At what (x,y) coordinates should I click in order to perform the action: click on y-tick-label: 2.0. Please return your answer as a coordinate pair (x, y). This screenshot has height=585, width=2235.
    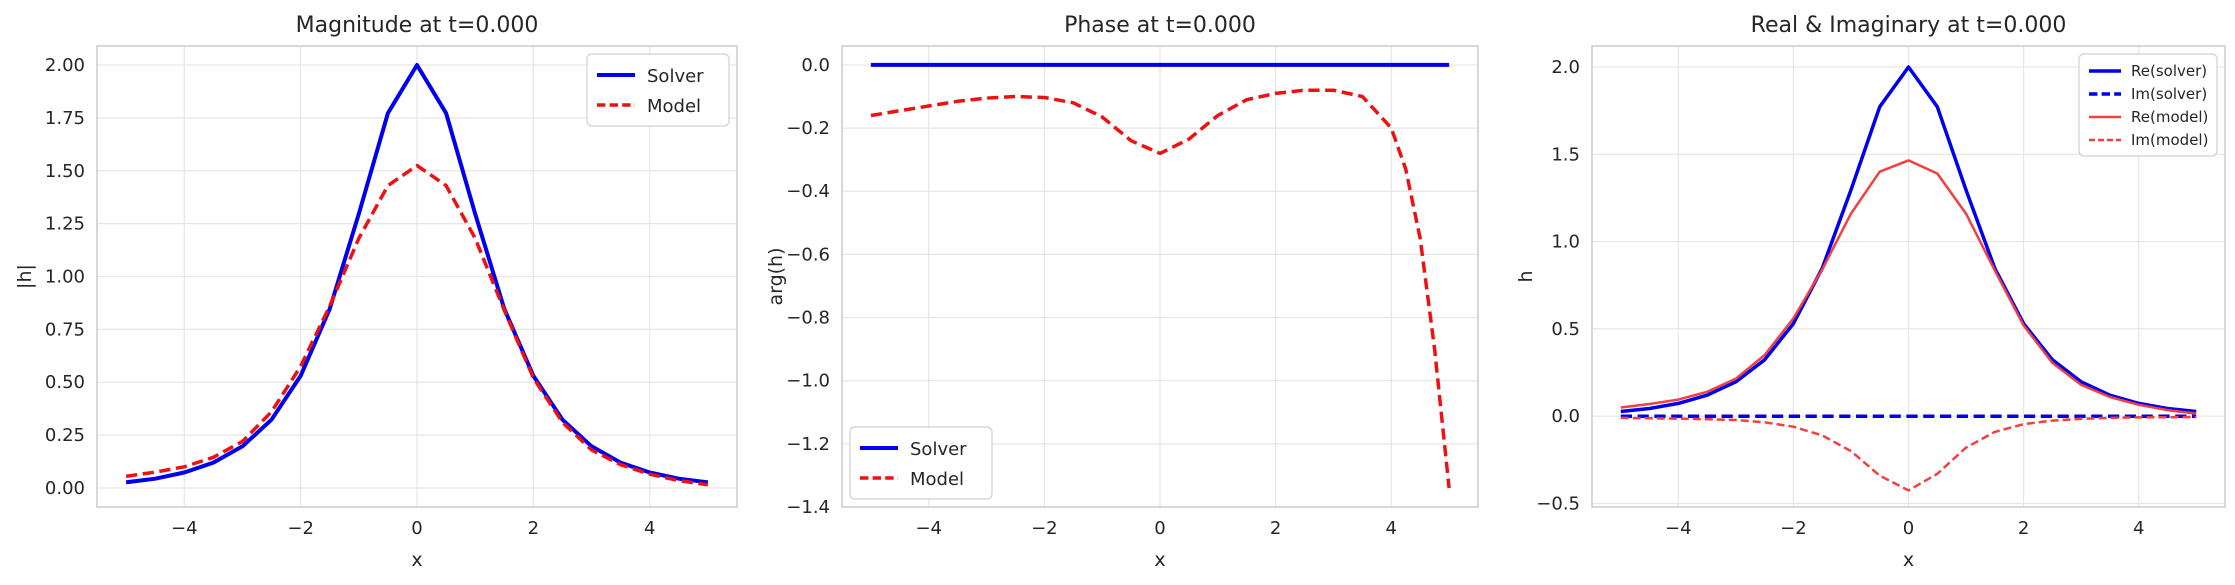
    Looking at the image, I should click on (1565, 67).